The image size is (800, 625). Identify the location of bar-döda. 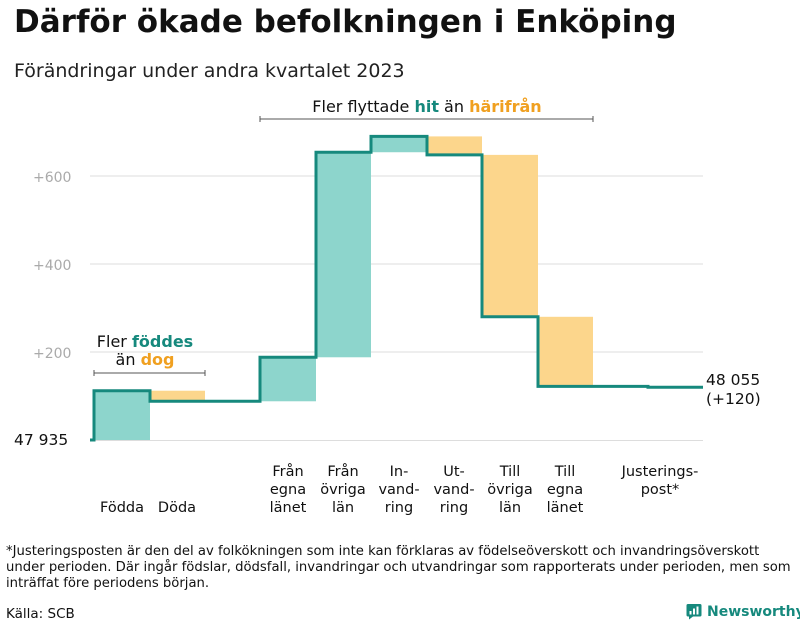
(177, 396).